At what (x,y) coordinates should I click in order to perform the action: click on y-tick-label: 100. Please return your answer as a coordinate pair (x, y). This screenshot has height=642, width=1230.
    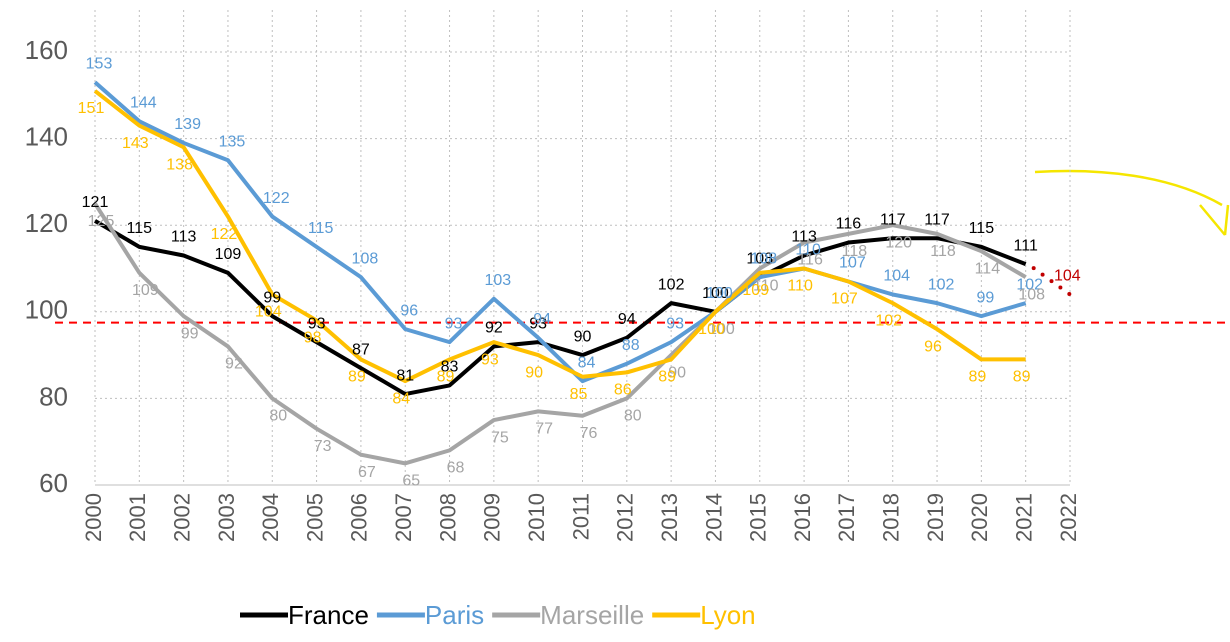
    Looking at the image, I should click on (46, 310).